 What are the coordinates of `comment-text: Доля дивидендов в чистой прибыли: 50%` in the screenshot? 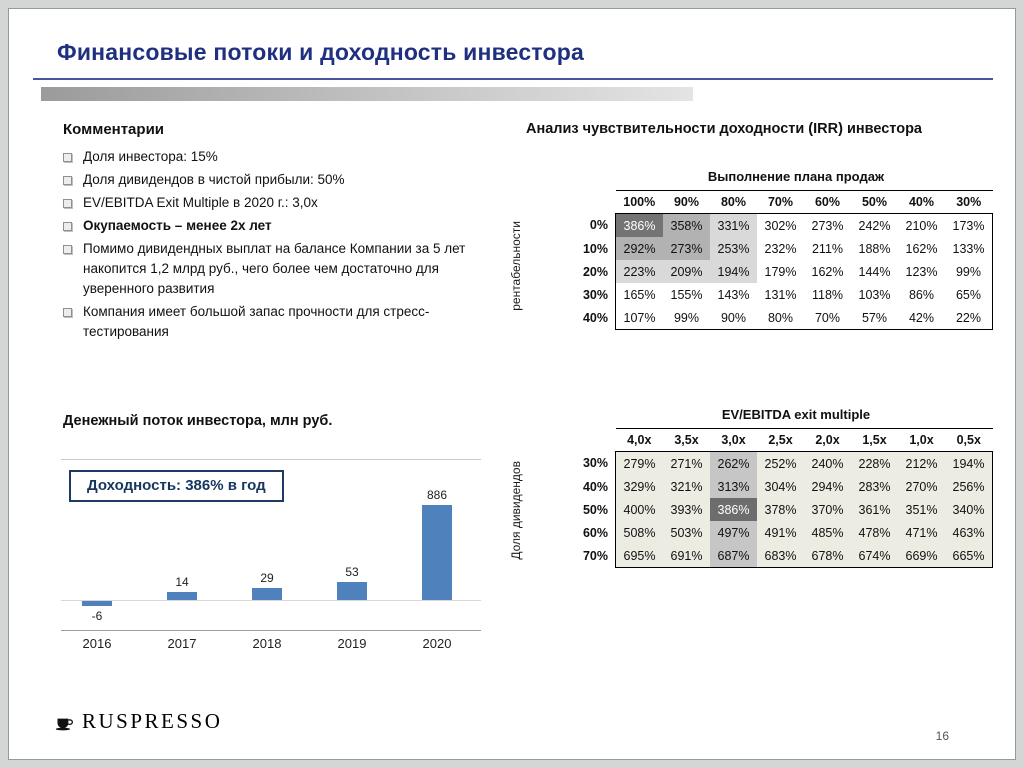 It's located at (214, 179).